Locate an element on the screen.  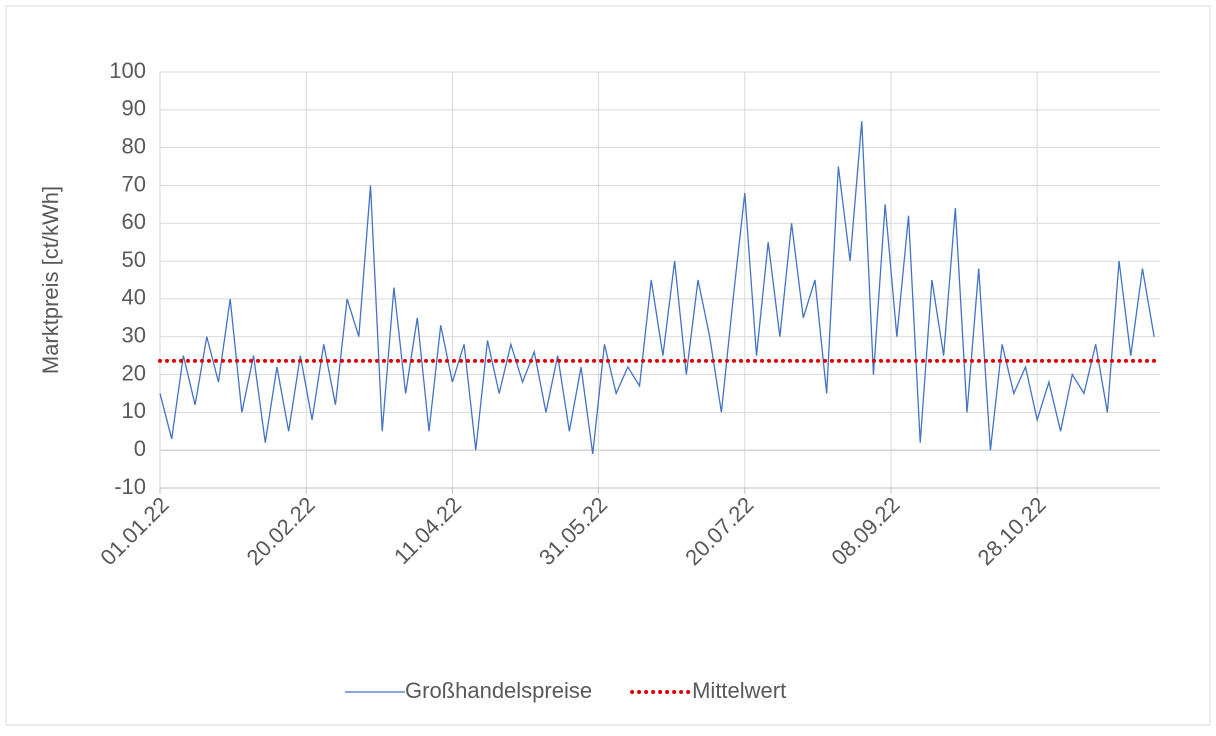
y-tick-label: 100 is located at coordinates (127, 70).